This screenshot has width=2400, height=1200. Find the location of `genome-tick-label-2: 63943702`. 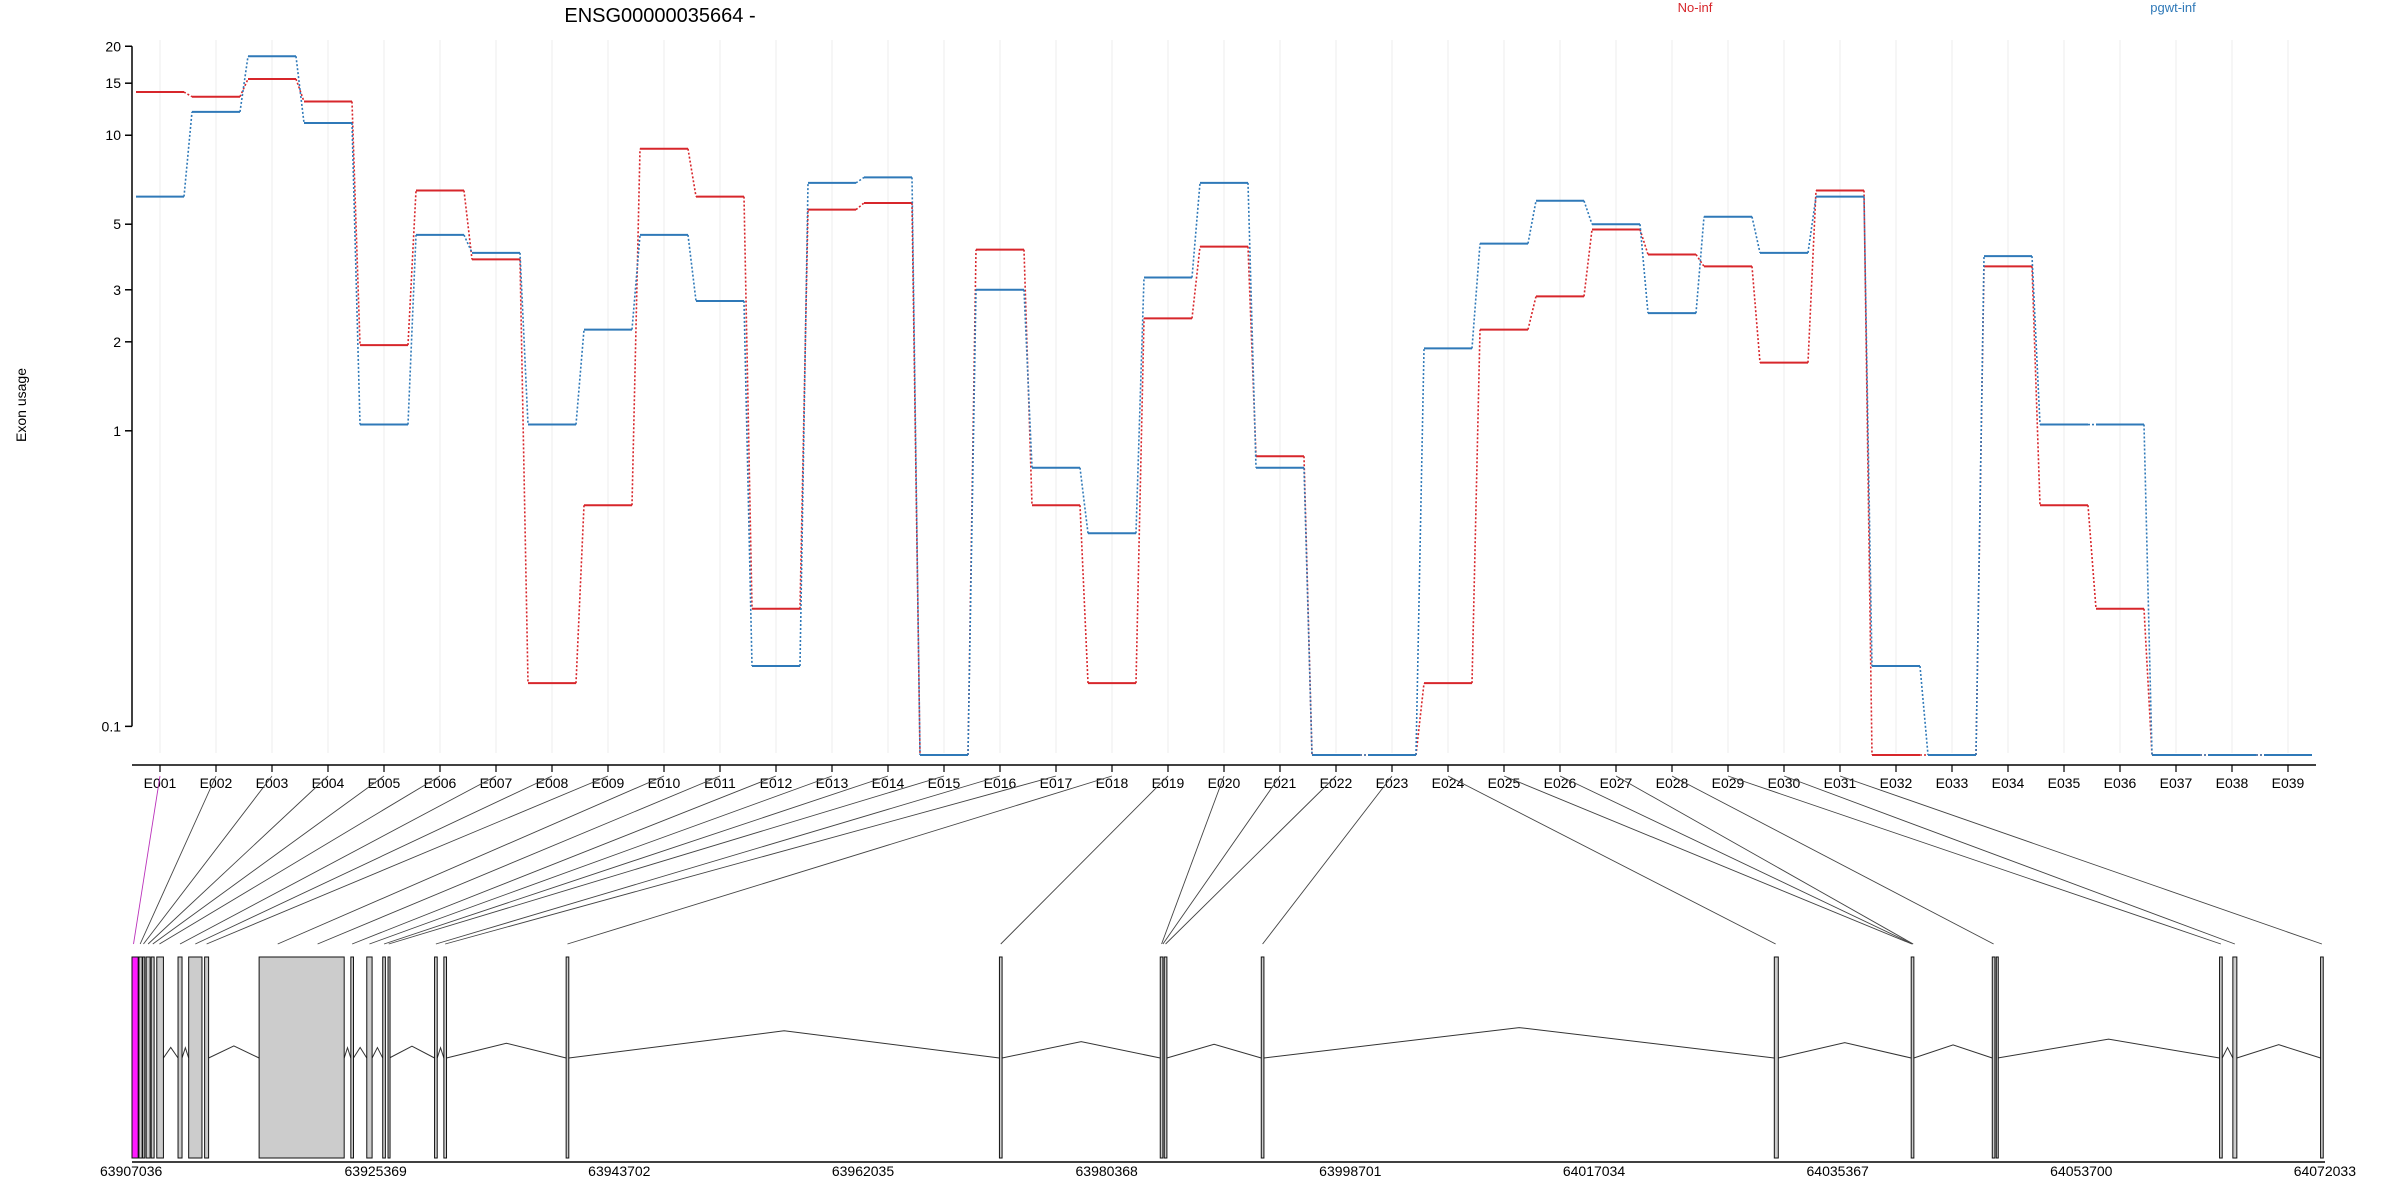

genome-tick-label-2: 63943702 is located at coordinates (619, 1171).